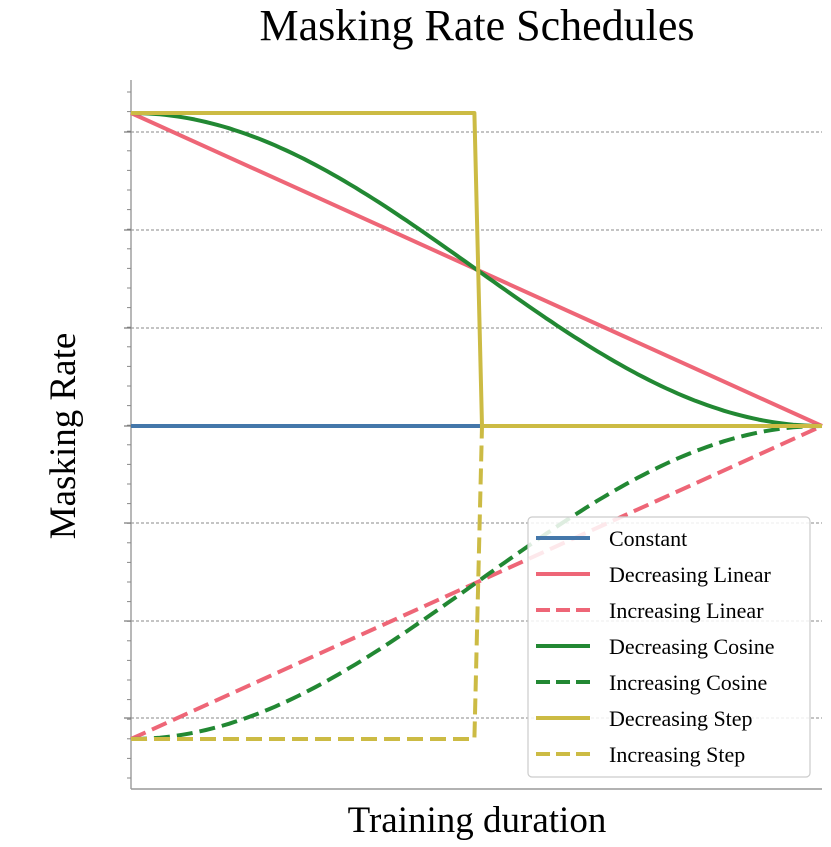 The width and height of the screenshot is (831, 847). What do you see at coordinates (476, 25) in the screenshot?
I see `chart-title: Masking Rate Schedules` at bounding box center [476, 25].